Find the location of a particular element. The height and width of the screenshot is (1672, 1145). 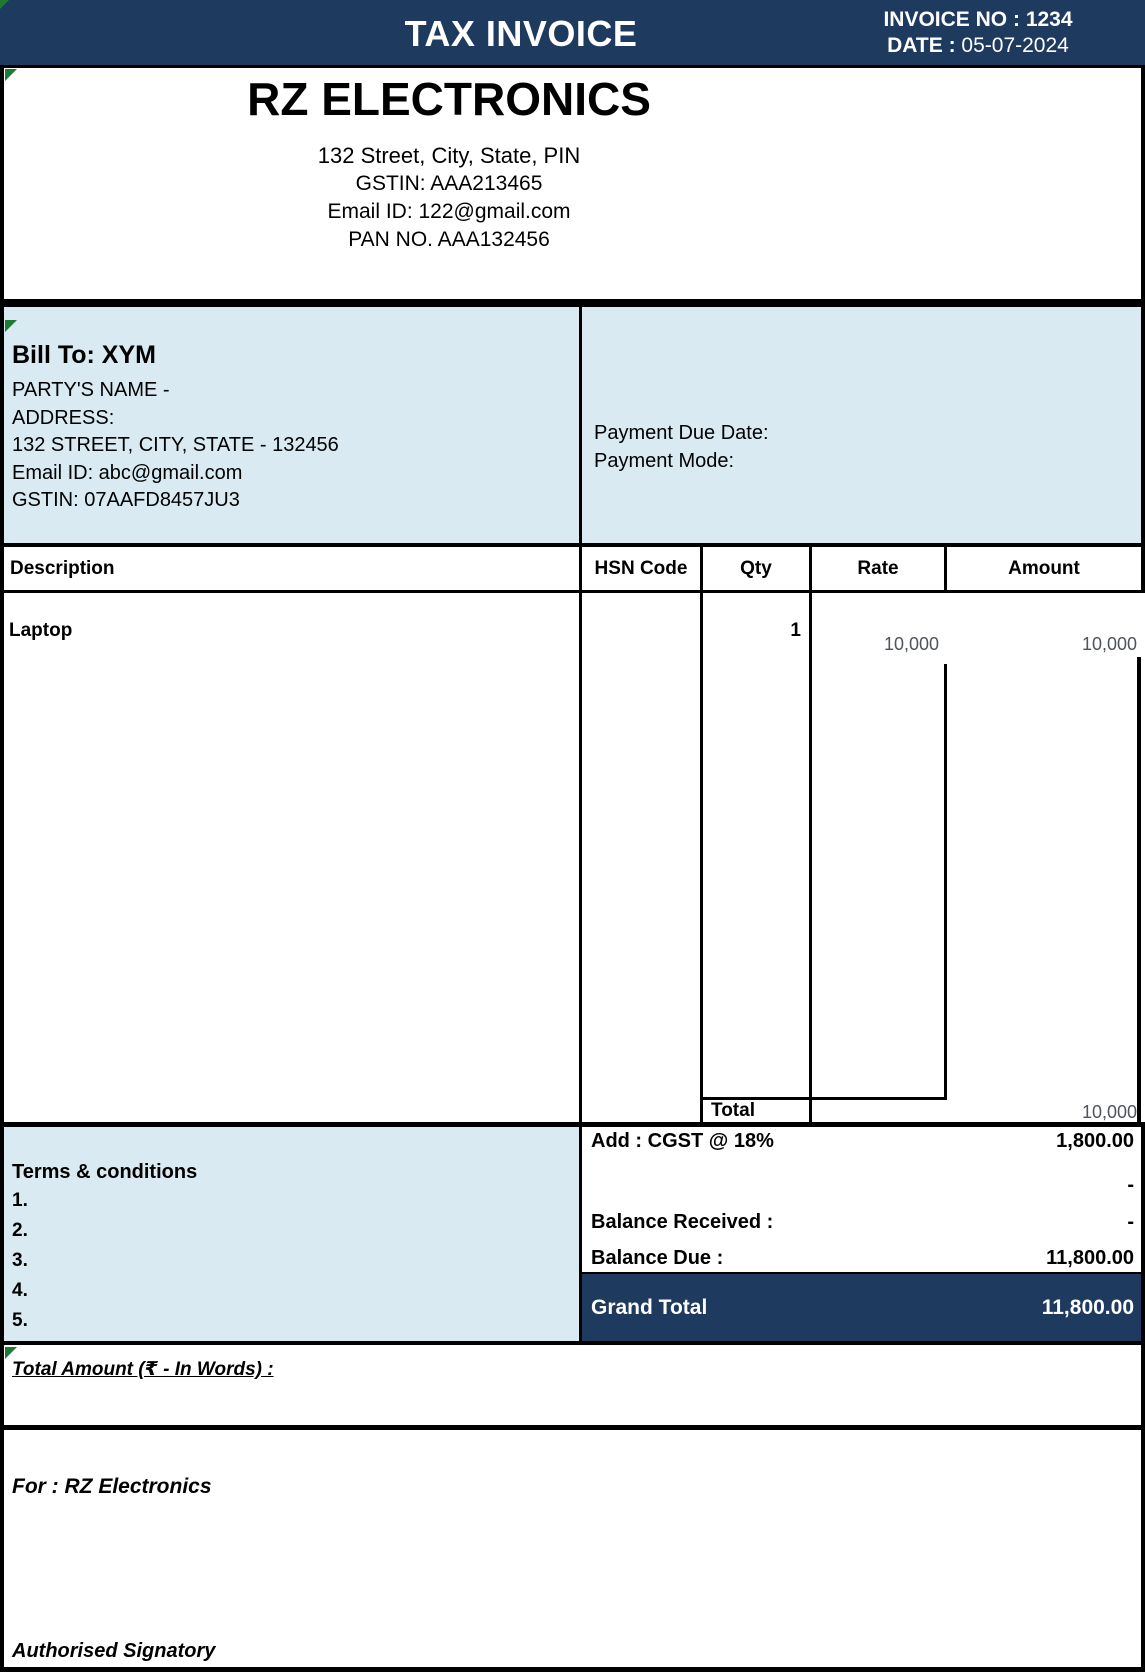

total-amount: 10,000 is located at coordinates (1109, 1112).